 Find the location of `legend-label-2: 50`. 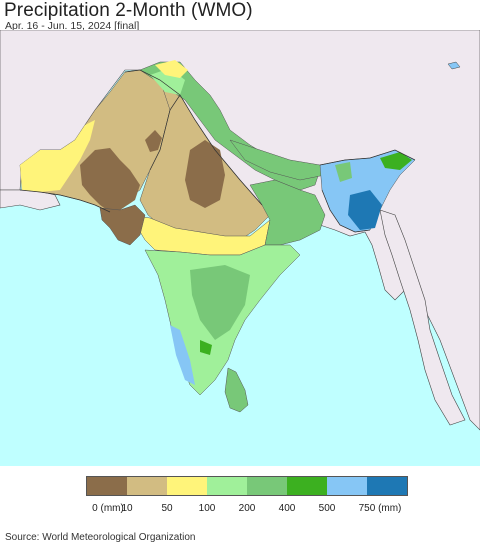

legend-label-2: 50 is located at coordinates (167, 508).